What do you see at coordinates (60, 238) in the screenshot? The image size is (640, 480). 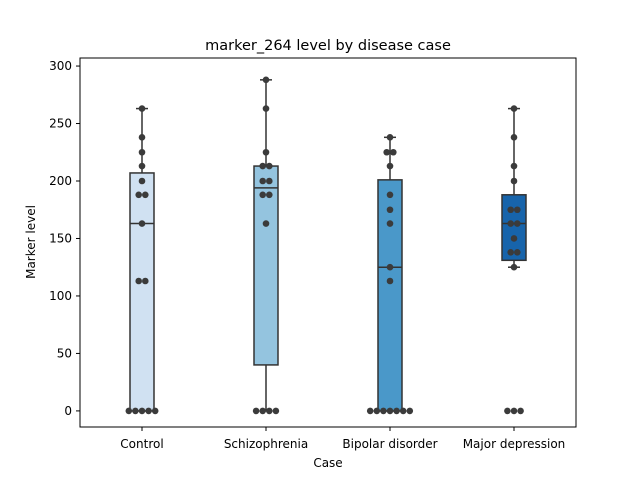 I see `y-tick-label: 150` at bounding box center [60, 238].